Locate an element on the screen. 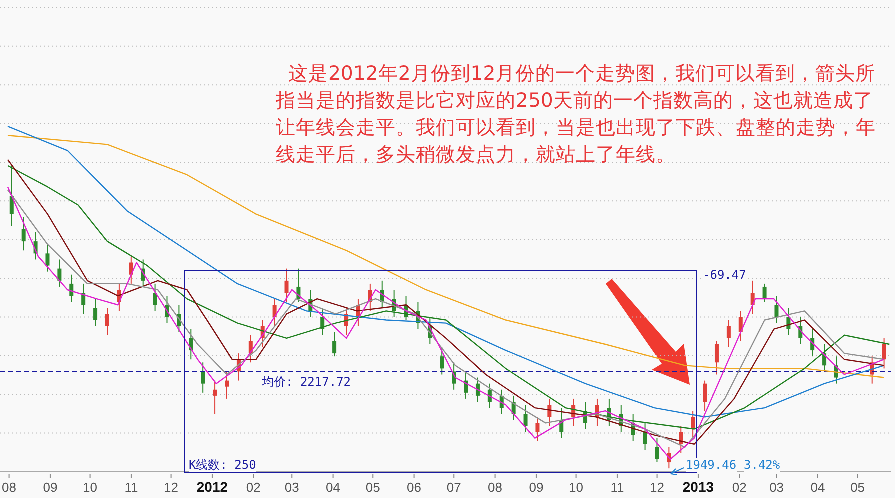  annotation: K线数: 250 is located at coordinates (222, 465).